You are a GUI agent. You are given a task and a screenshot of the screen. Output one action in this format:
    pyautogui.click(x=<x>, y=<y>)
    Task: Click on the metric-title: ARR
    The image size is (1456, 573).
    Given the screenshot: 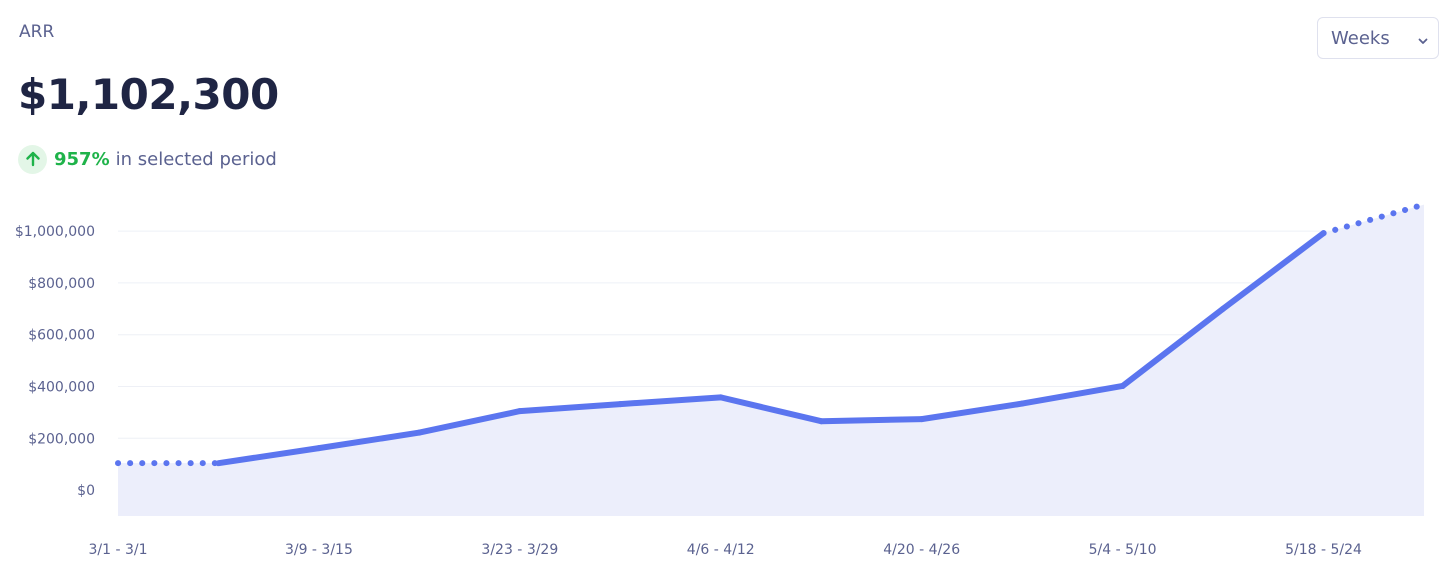 What is the action you would take?
    pyautogui.click(x=37, y=32)
    